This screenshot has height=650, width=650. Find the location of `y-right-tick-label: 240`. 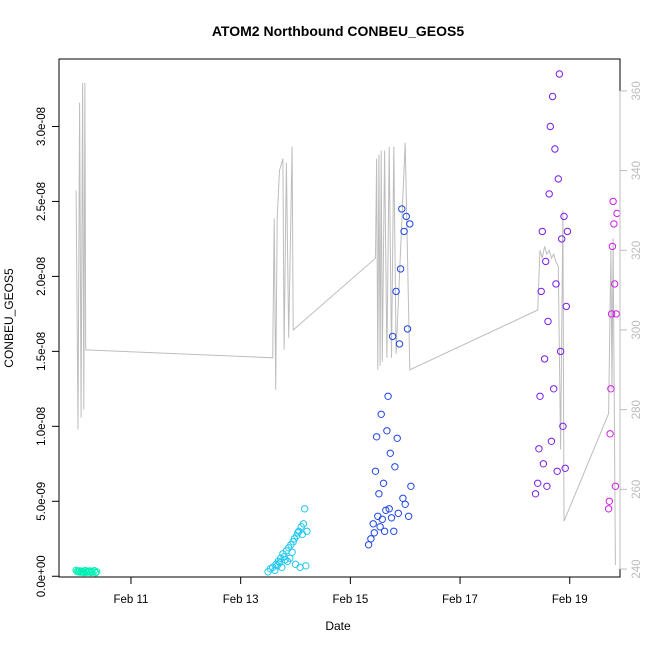

y-right-tick-label: 240 is located at coordinates (637, 568).